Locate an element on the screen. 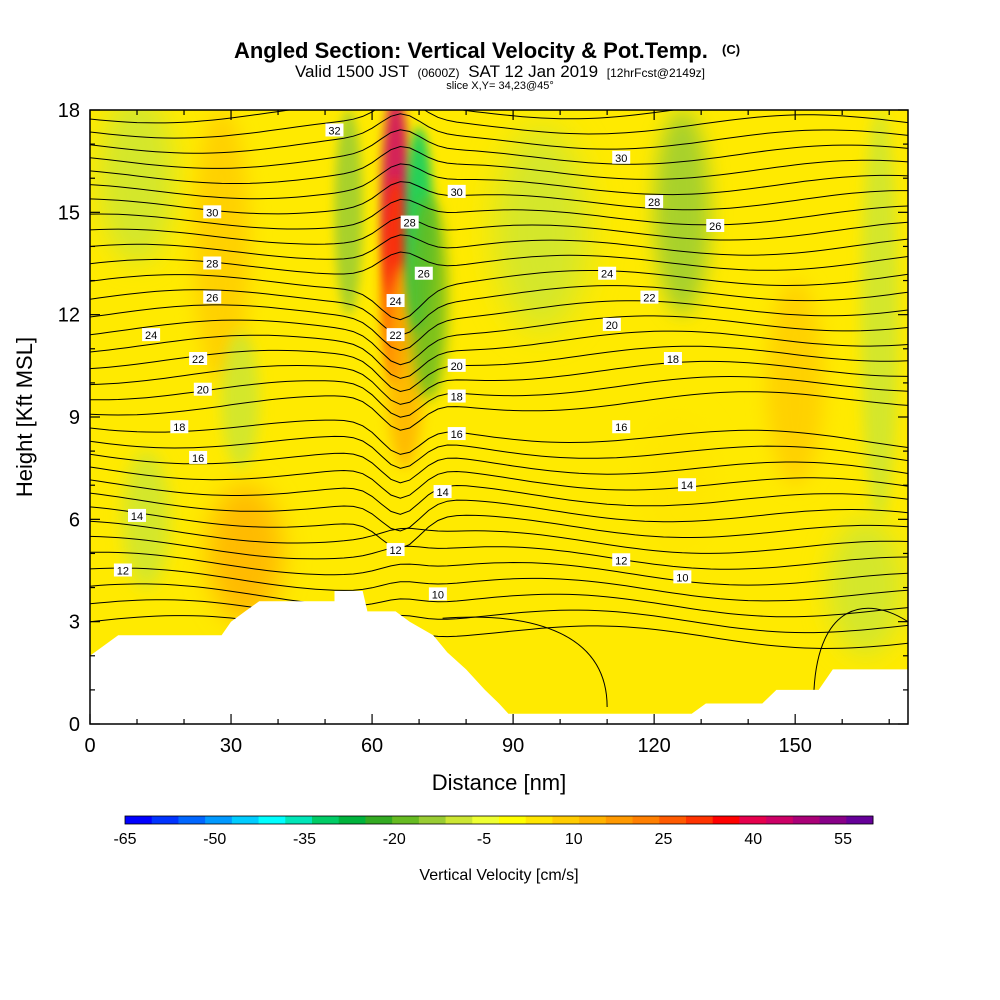 The image size is (1000, 1000). x-tick-label: 120 is located at coordinates (653, 746).